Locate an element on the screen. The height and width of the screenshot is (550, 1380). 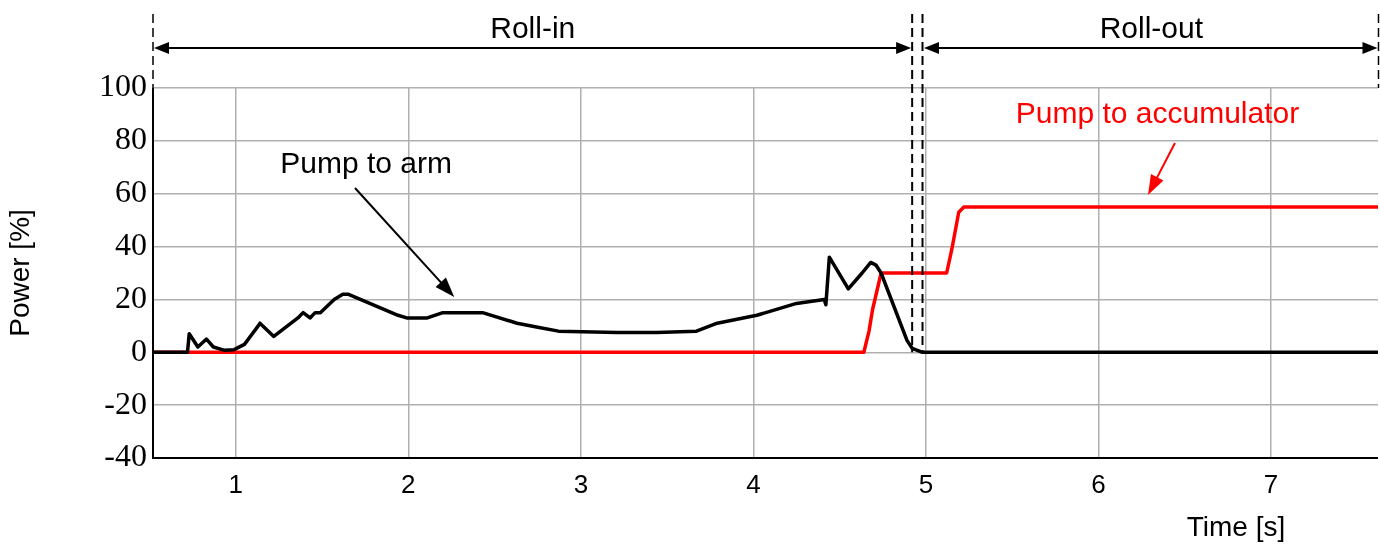
annotation: Pump to arm is located at coordinates (366, 162).